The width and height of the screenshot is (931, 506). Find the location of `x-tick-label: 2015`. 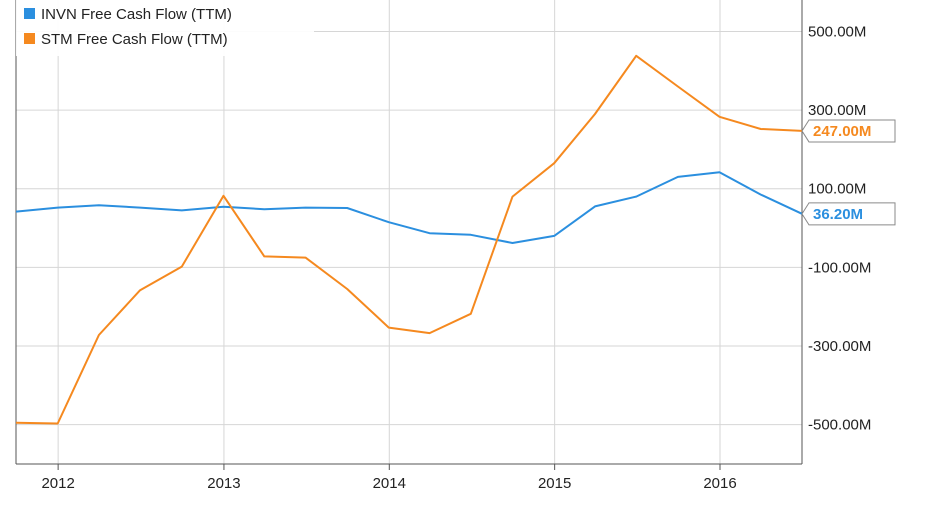

x-tick-label: 2015 is located at coordinates (554, 483).